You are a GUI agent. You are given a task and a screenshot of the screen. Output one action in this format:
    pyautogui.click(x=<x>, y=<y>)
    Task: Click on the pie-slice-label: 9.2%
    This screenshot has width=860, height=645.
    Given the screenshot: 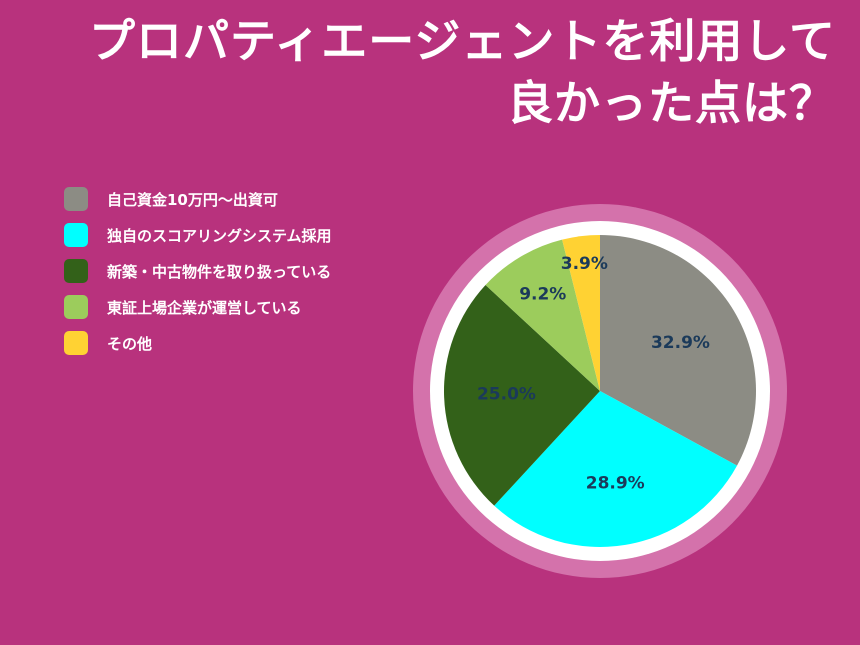 What is the action you would take?
    pyautogui.click(x=542, y=294)
    